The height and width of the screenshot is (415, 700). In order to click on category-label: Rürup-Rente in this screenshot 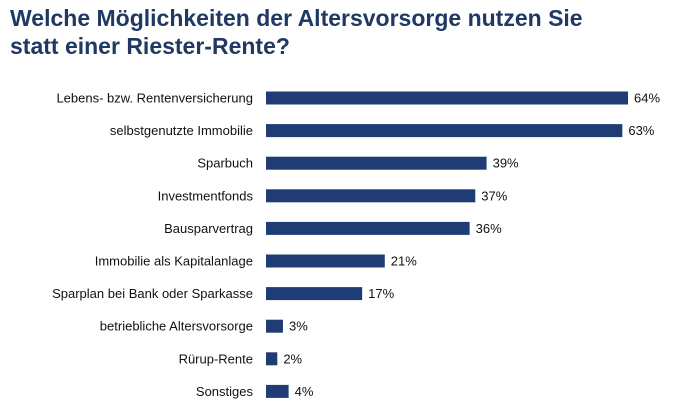, I will do `click(216, 358)`.